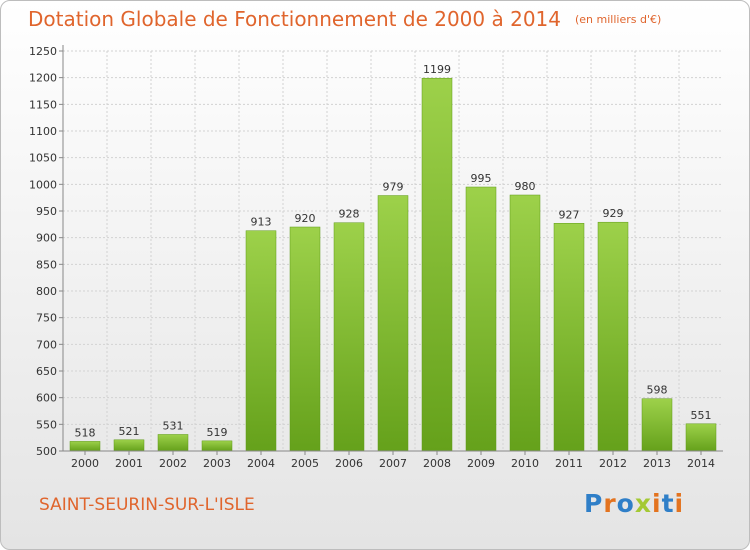  Describe the element at coordinates (613, 463) in the screenshot. I see `x-tick-label: 2012` at that location.